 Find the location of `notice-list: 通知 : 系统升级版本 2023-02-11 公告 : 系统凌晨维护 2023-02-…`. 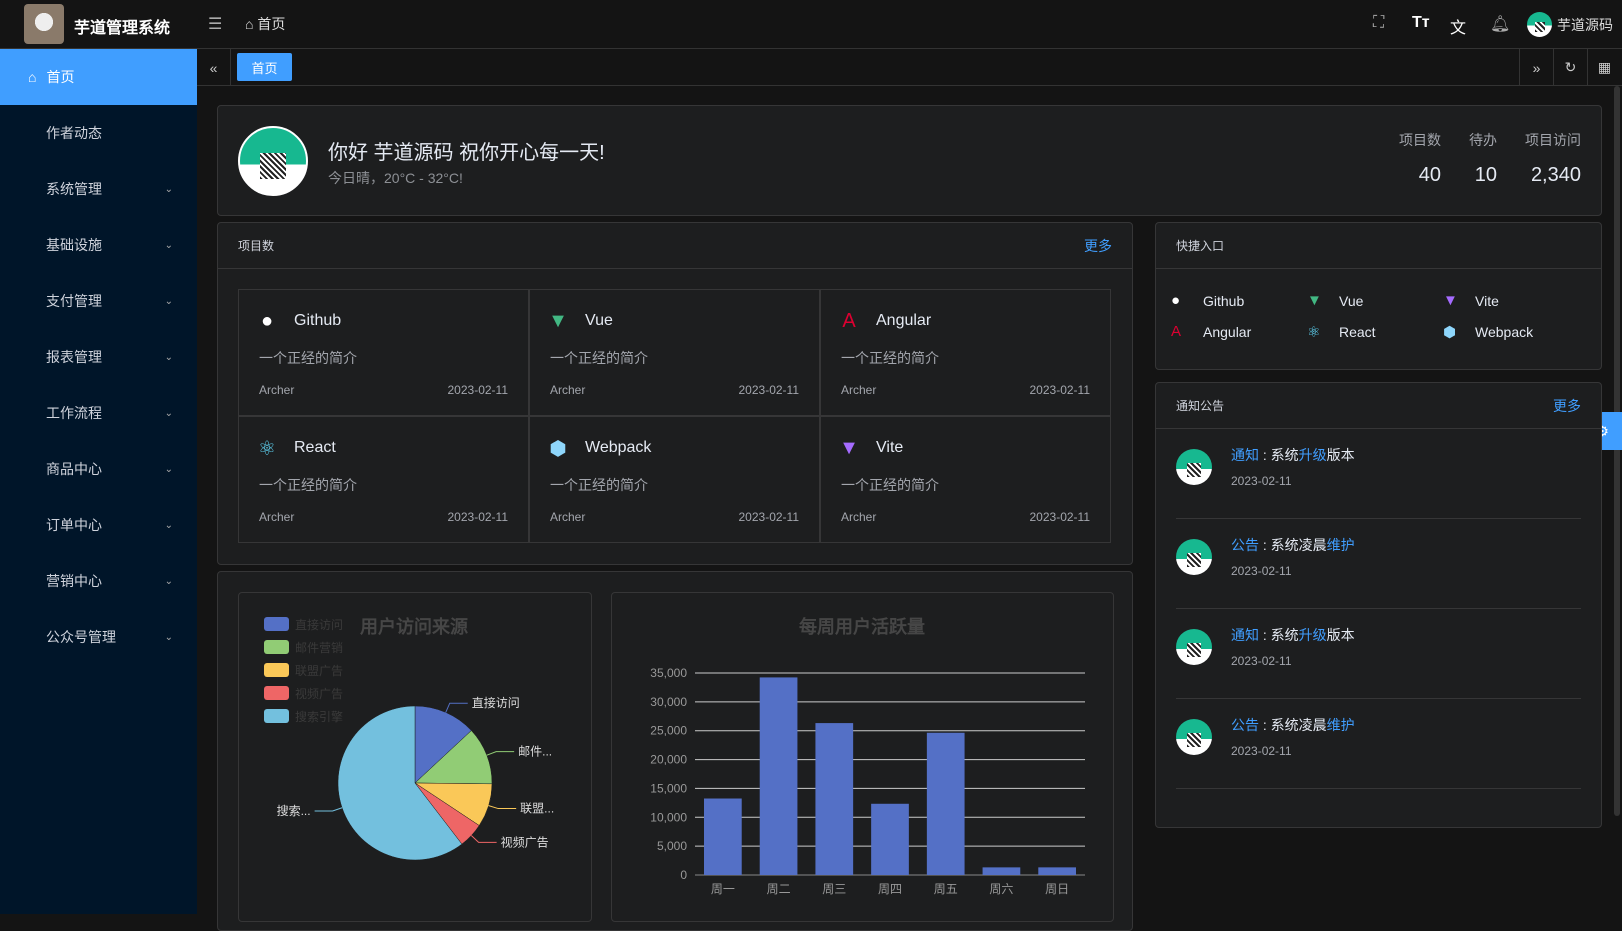

notice-list: 通知 : 系统升级版本 2023-02-11 公告 : 系统凌晨维护 2023-02-… is located at coordinates (1378, 609).